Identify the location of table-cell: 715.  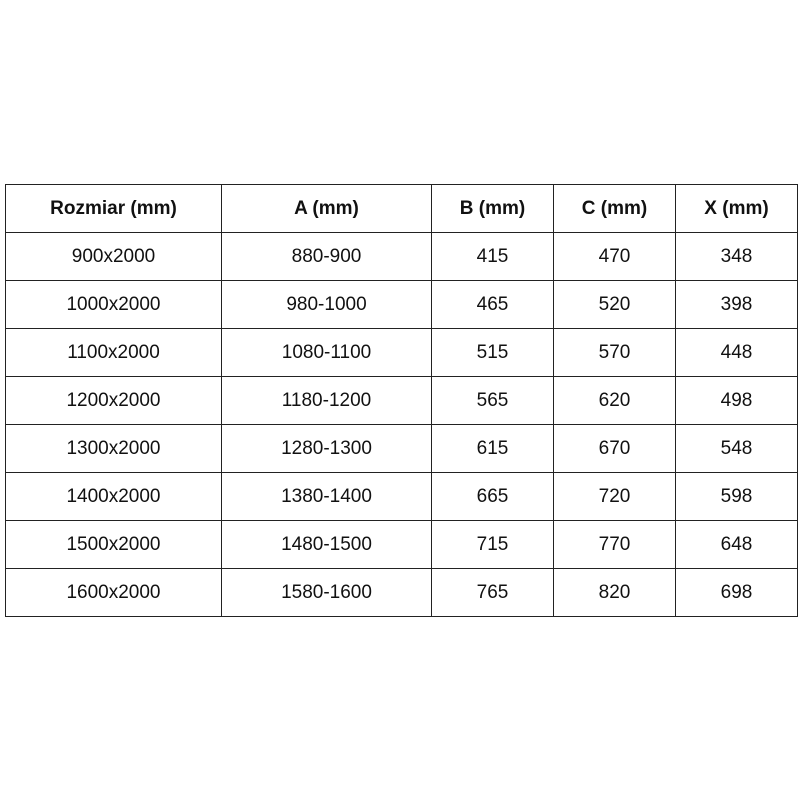
(492, 544).